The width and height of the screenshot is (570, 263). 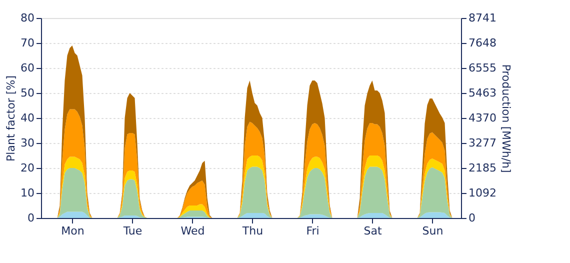 I want to click on x-tick-label: Tue, so click(x=132, y=231).